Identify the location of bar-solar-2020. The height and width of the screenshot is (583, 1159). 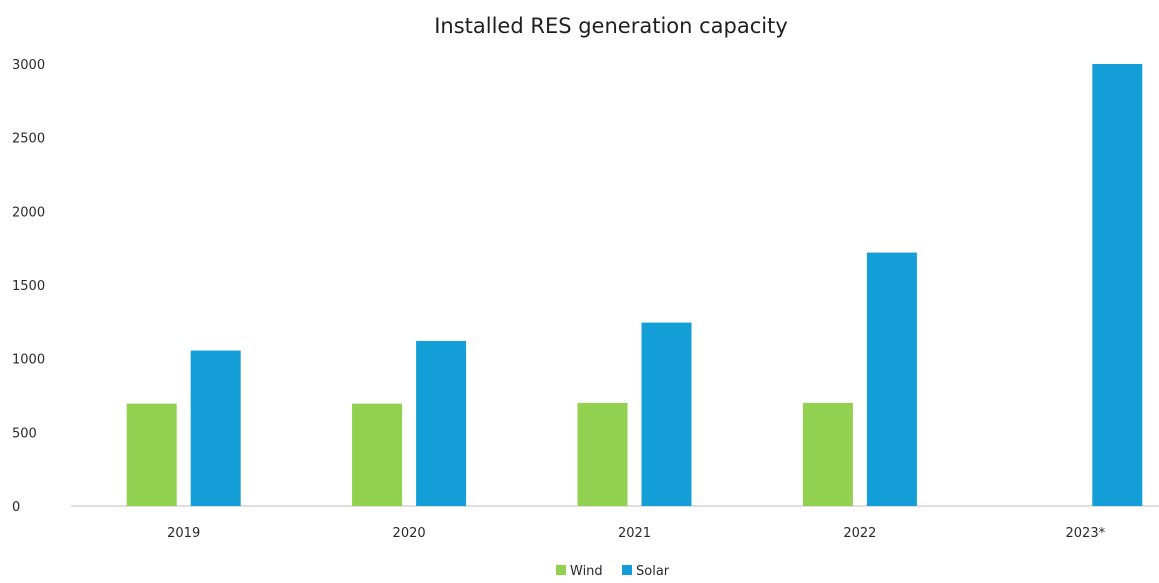
(441, 423).